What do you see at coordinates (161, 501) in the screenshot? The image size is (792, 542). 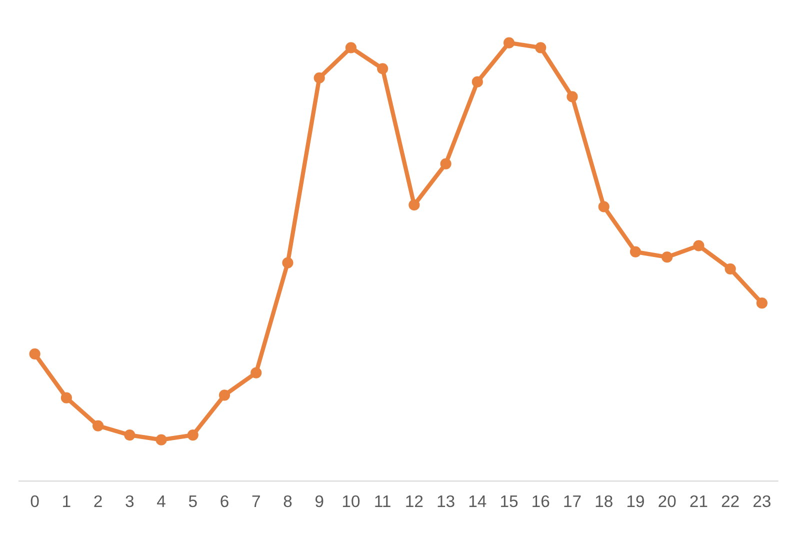 I see `x-tick-label: 4` at bounding box center [161, 501].